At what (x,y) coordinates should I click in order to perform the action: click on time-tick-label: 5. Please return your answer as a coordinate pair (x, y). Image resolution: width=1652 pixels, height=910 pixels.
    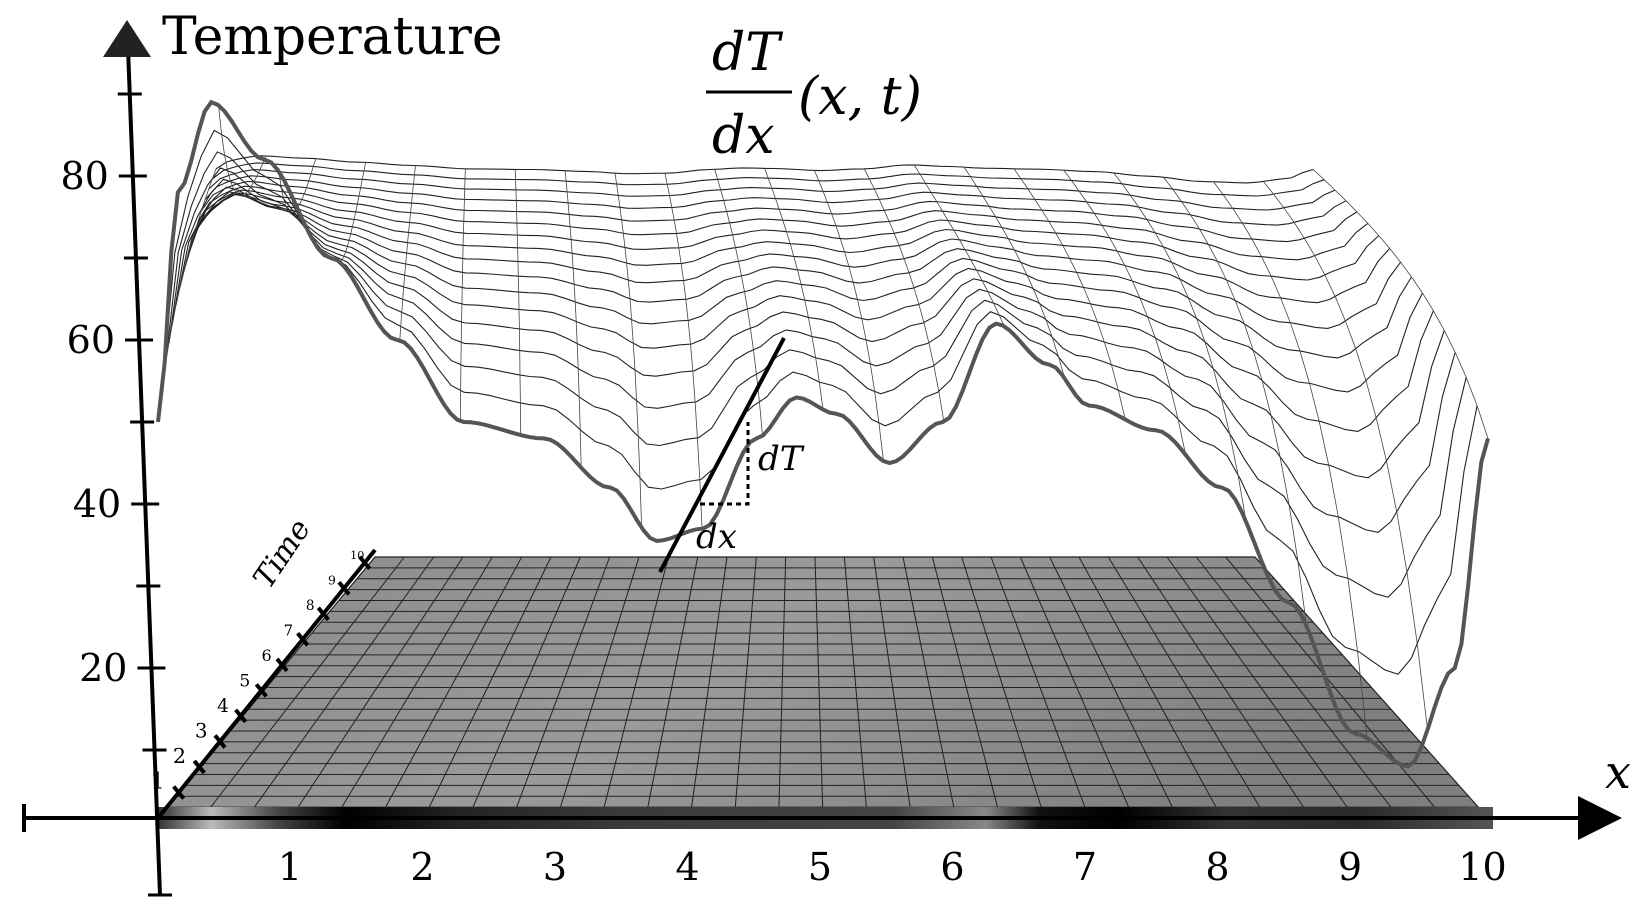
    Looking at the image, I should click on (244, 681).